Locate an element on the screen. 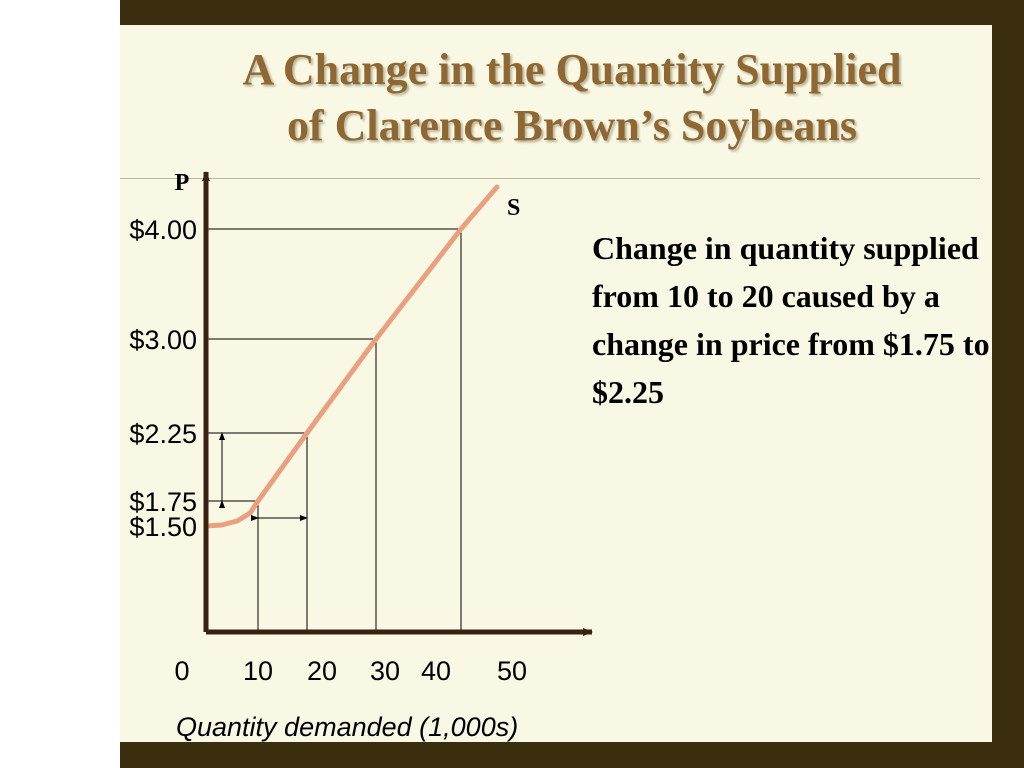 The width and height of the screenshot is (1024, 768). change-arrows is located at coordinates (263, 476).